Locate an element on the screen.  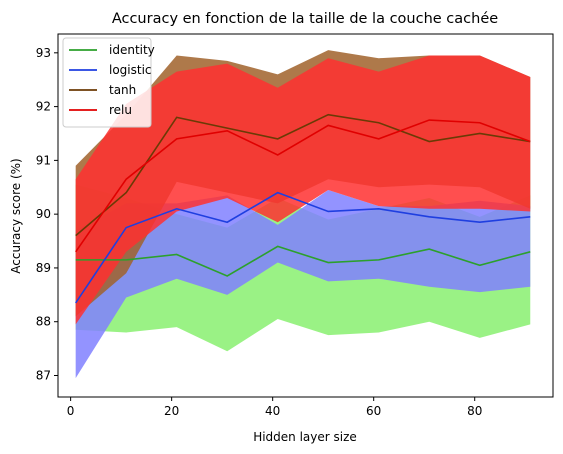
legend-label-relu: relu is located at coordinates (120, 110).